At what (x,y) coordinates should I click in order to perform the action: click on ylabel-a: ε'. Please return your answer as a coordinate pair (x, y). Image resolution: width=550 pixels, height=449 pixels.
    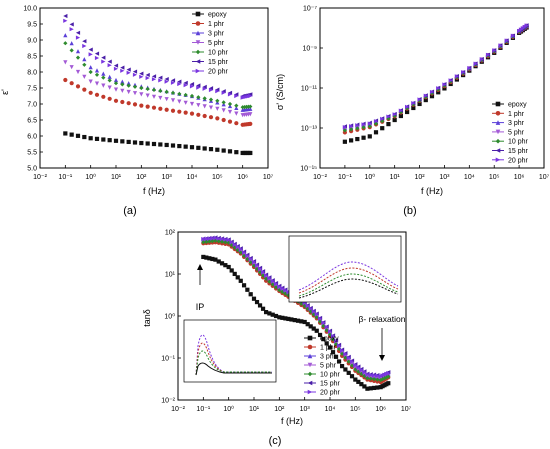
    Looking at the image, I should click on (5, 92).